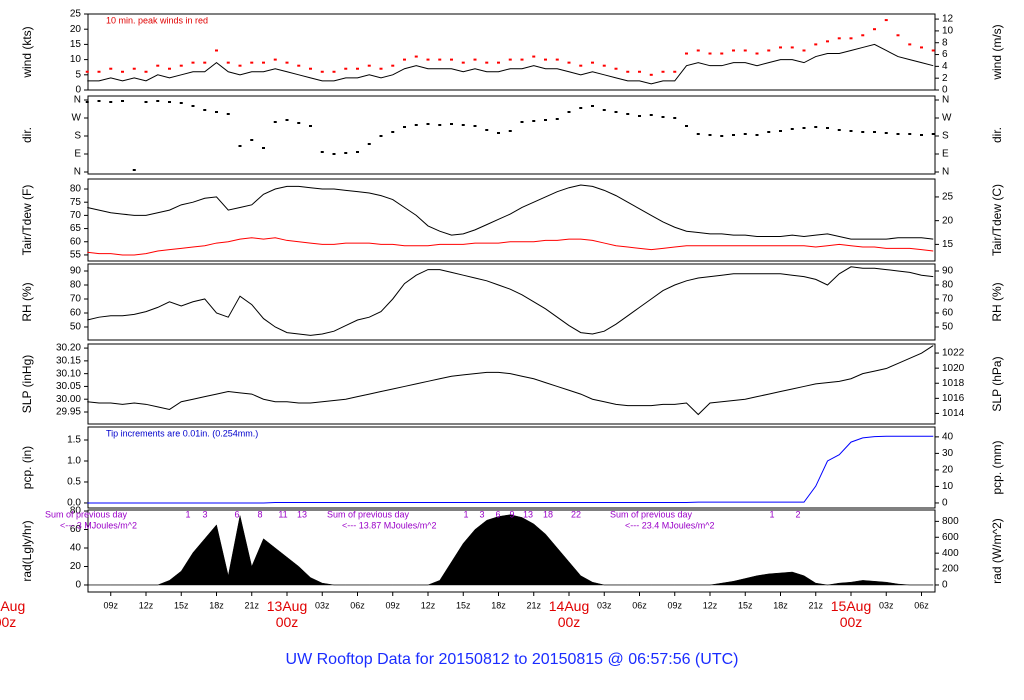 The height and width of the screenshot is (700, 1024). Describe the element at coordinates (510, 550) in the screenshot. I see `area` at that location.